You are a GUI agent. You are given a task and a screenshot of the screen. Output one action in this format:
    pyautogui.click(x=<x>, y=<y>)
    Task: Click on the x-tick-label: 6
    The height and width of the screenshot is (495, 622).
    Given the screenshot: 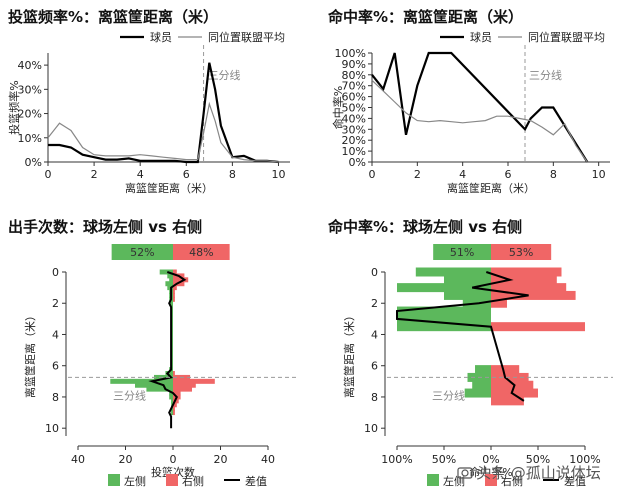 What is the action you would take?
    pyautogui.click(x=508, y=174)
    